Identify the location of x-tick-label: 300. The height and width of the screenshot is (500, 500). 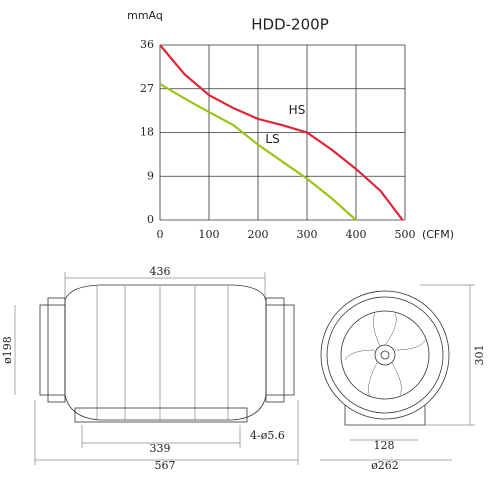
(307, 234).